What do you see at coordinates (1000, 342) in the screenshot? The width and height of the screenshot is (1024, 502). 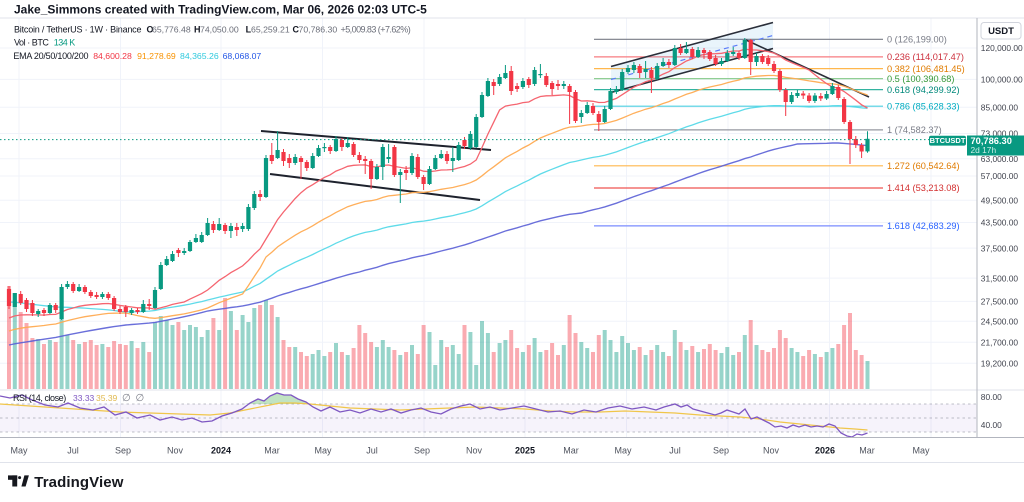 I see `svg-text: 21,700.00` at bounding box center [1000, 342].